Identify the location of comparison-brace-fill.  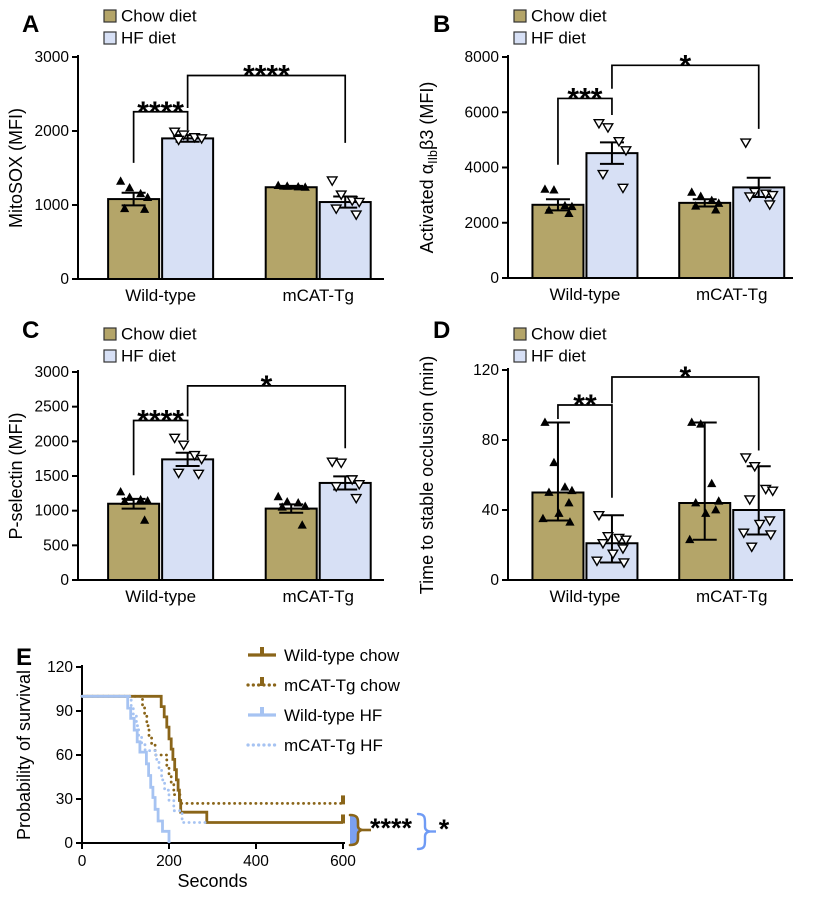
(356, 830).